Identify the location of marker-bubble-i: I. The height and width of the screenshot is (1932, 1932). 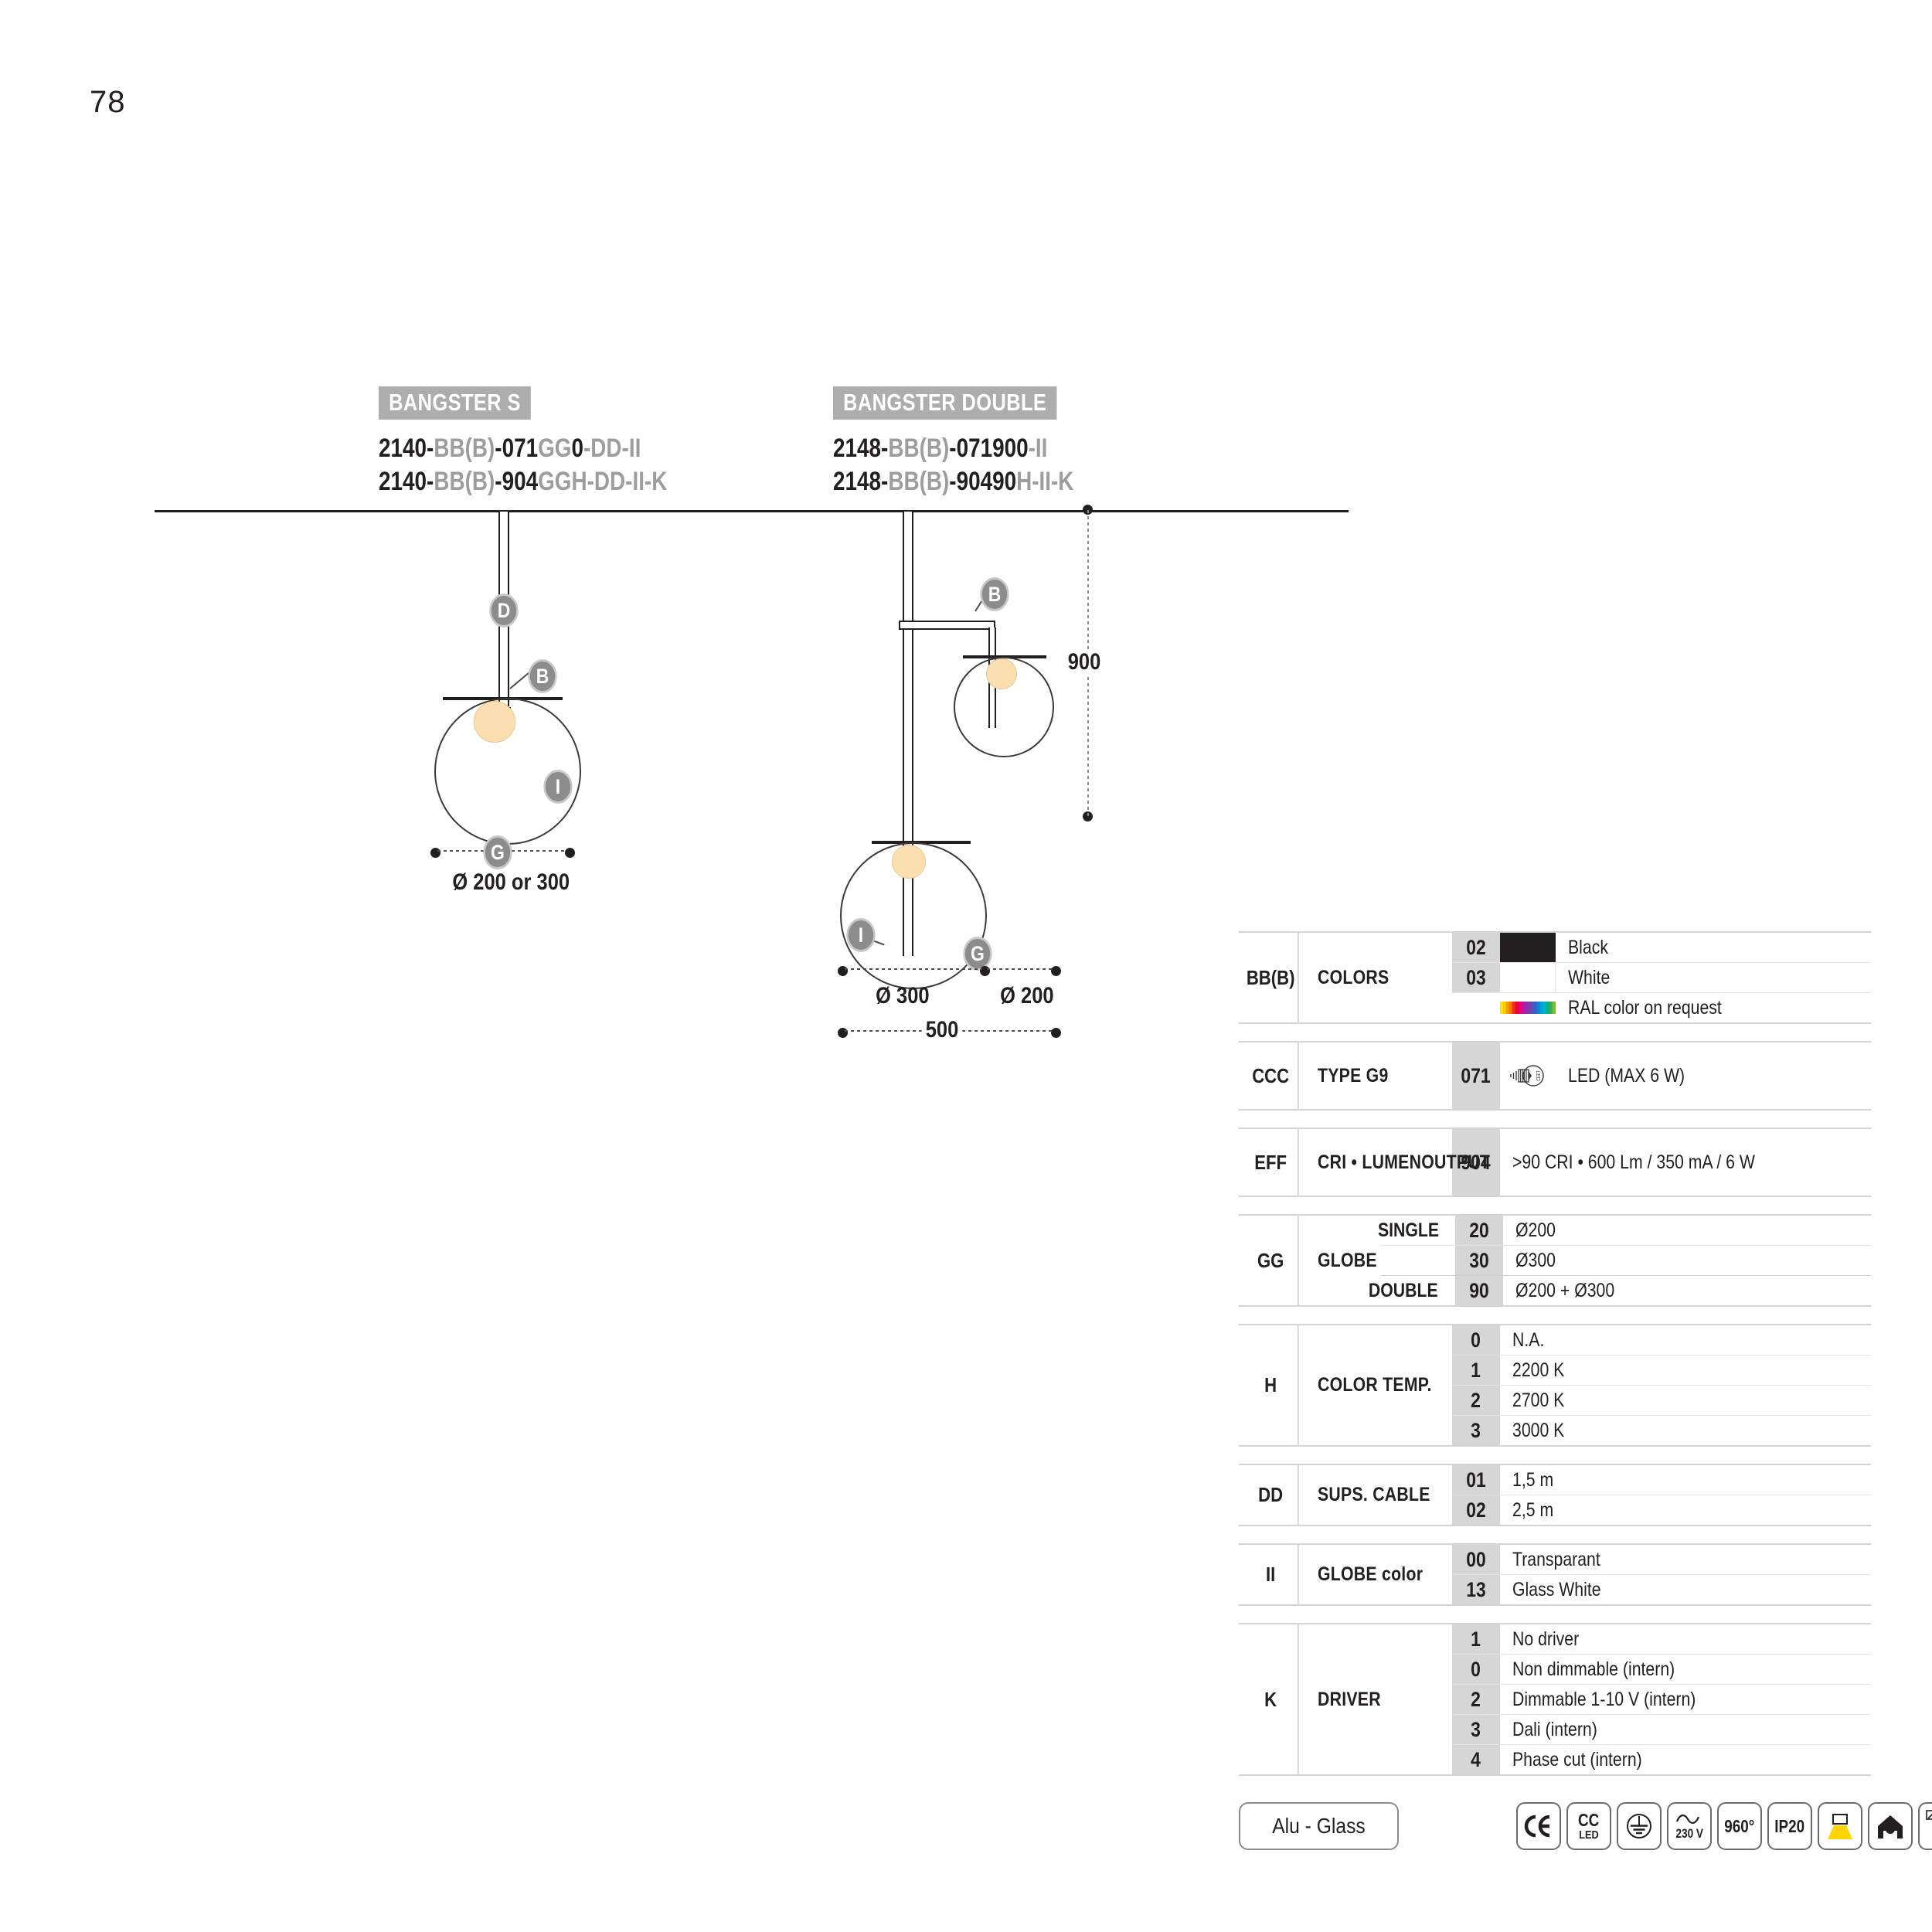
(861, 935).